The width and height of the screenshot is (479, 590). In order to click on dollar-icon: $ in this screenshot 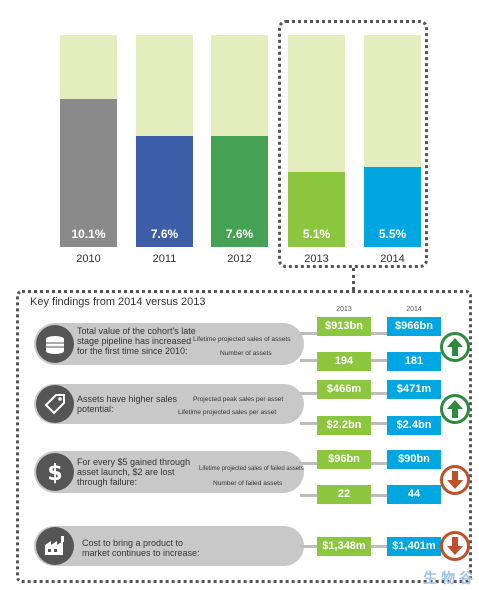, I will do `click(55, 472)`.